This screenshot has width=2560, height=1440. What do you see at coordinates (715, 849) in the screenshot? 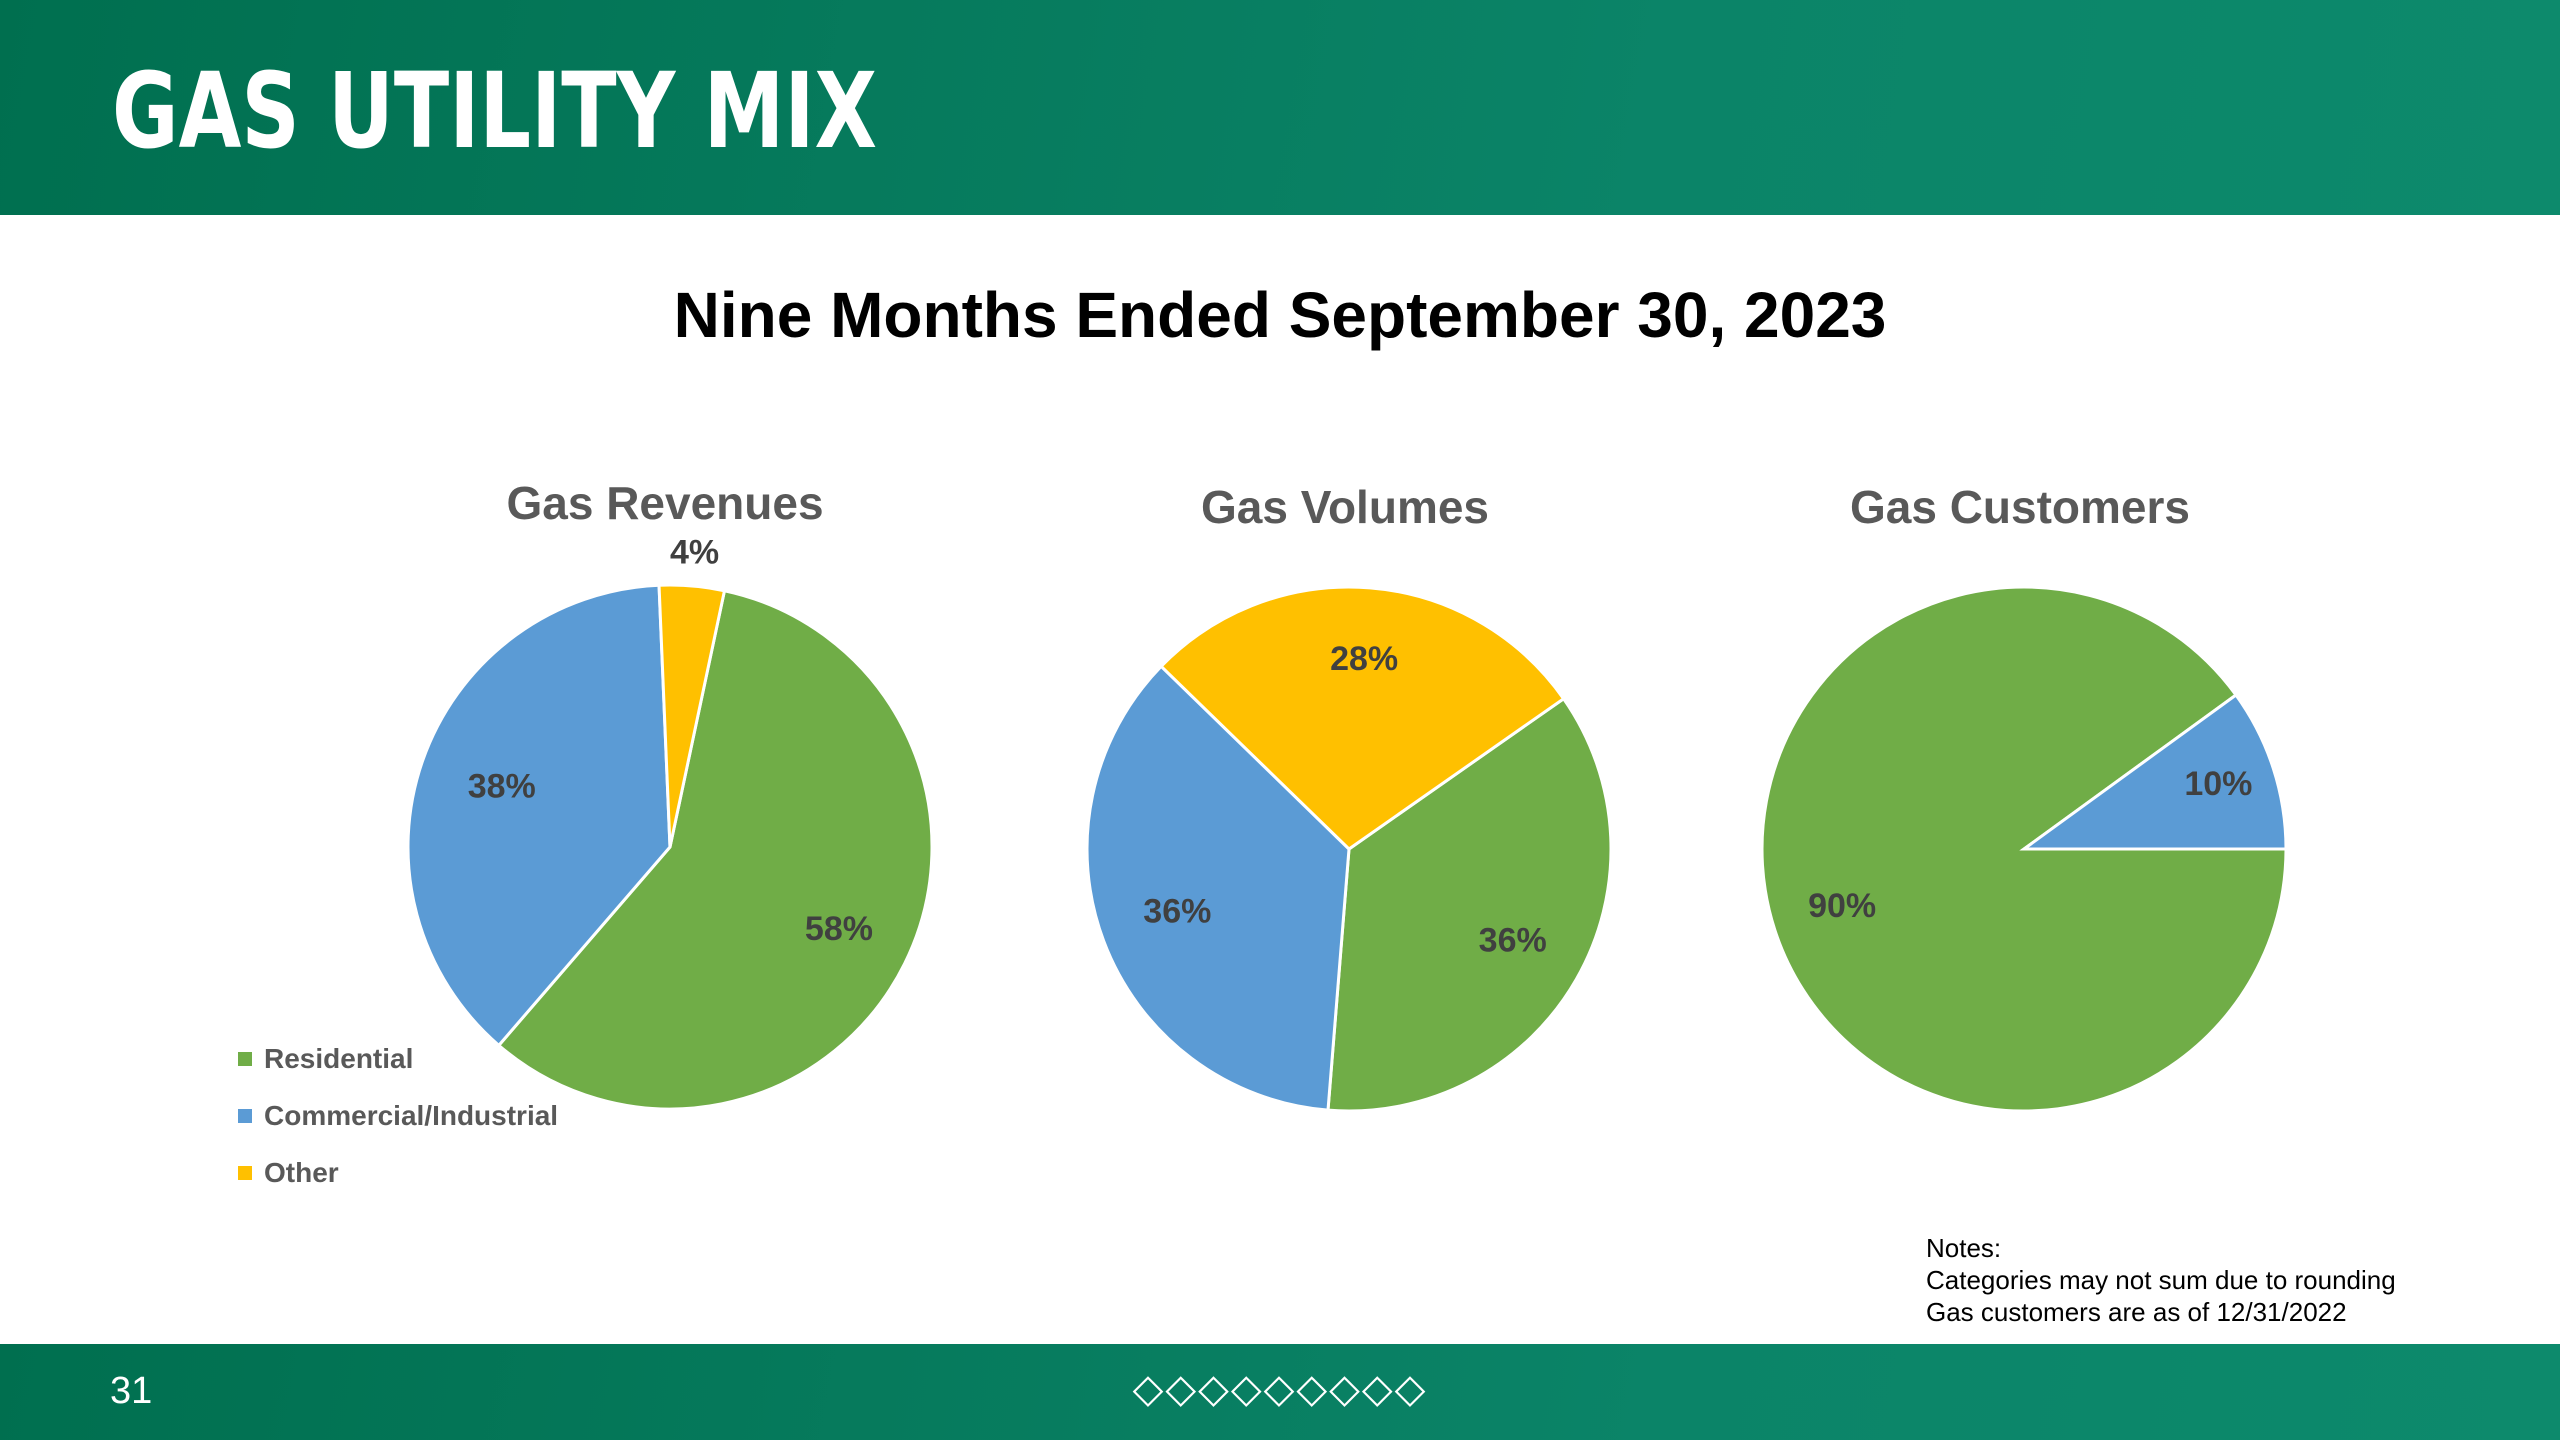
I see `pie-slice-gas-revenues-residential` at bounding box center [715, 849].